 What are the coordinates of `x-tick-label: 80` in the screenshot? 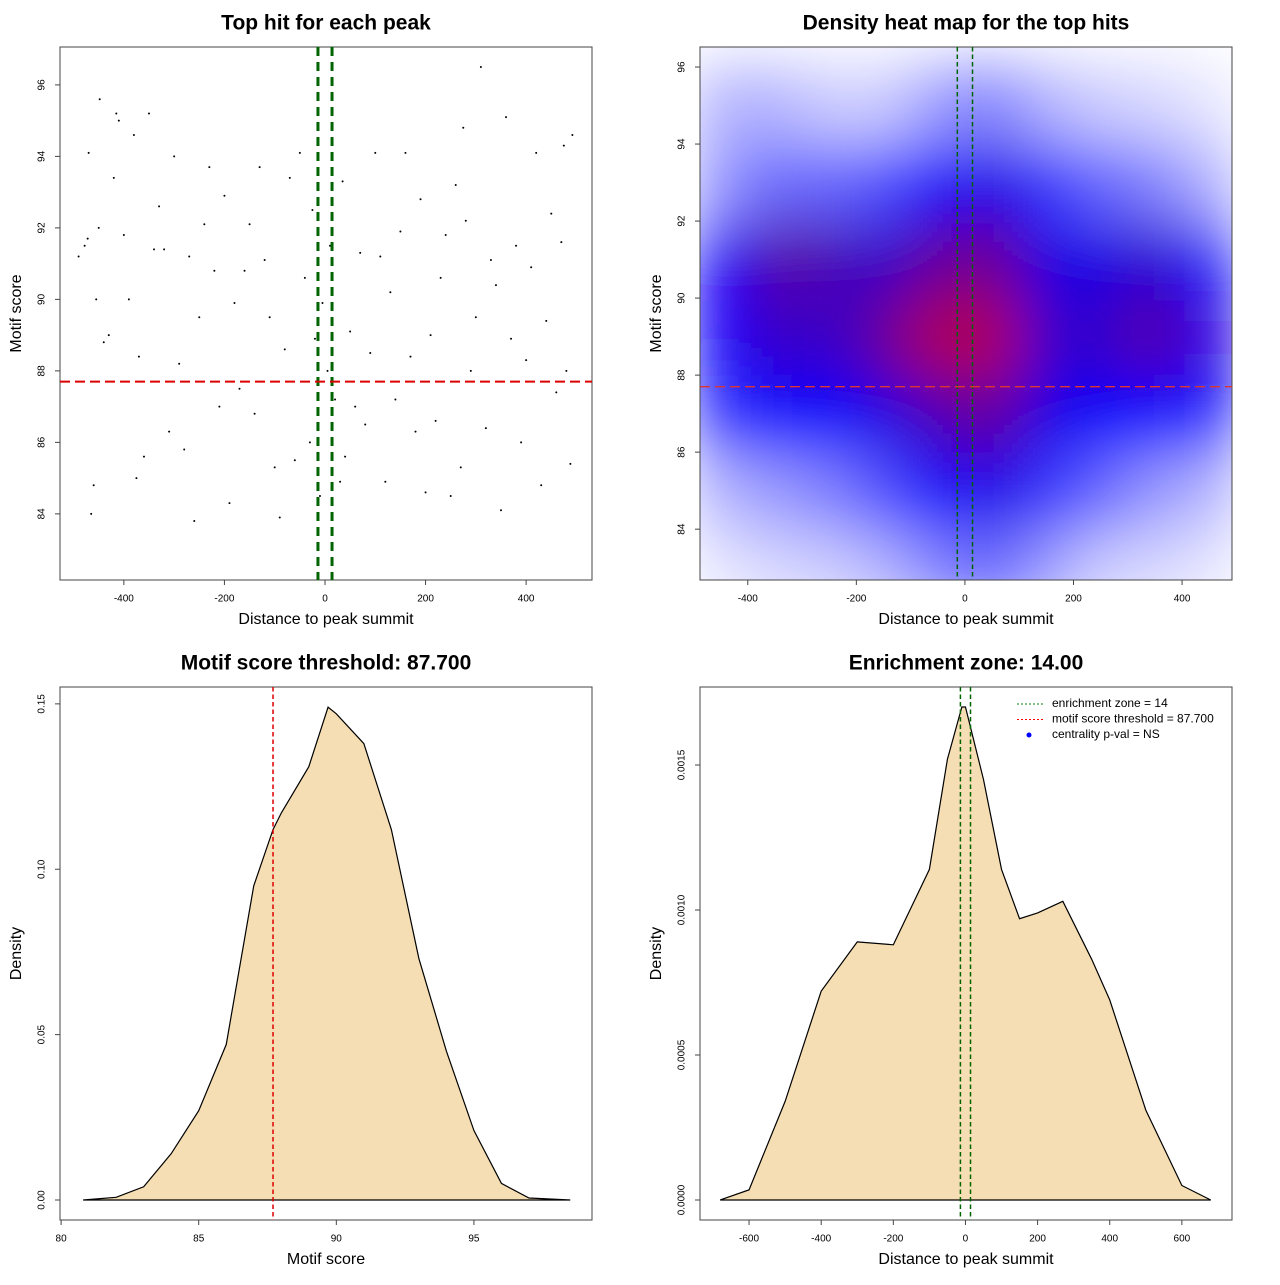 It's located at (62, 1239).